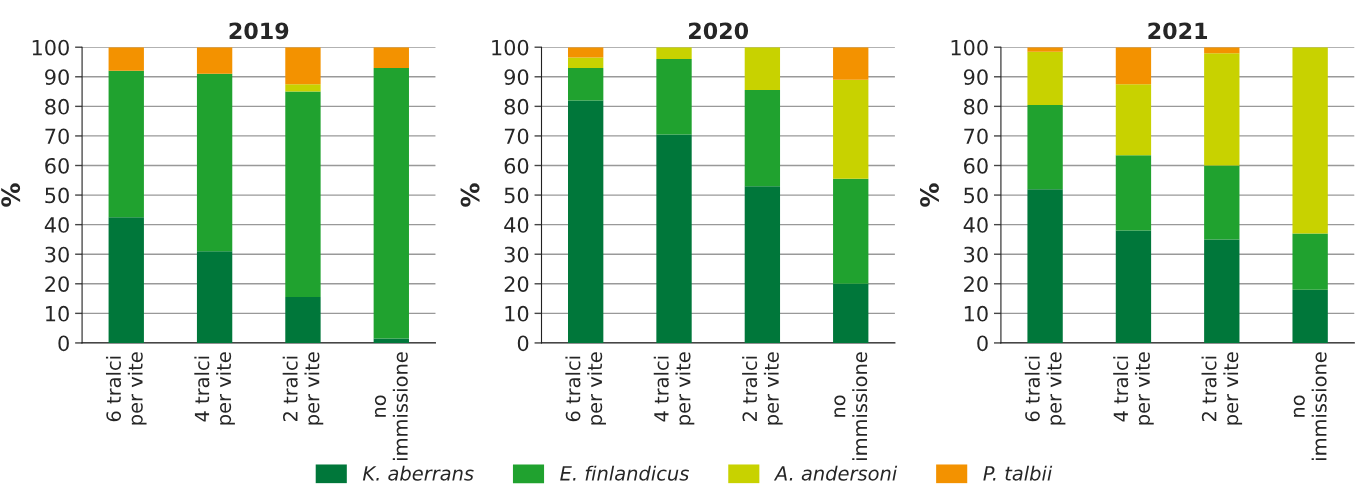  Describe the element at coordinates (1178, 31) in the screenshot. I see `chart-title: 2021` at that location.